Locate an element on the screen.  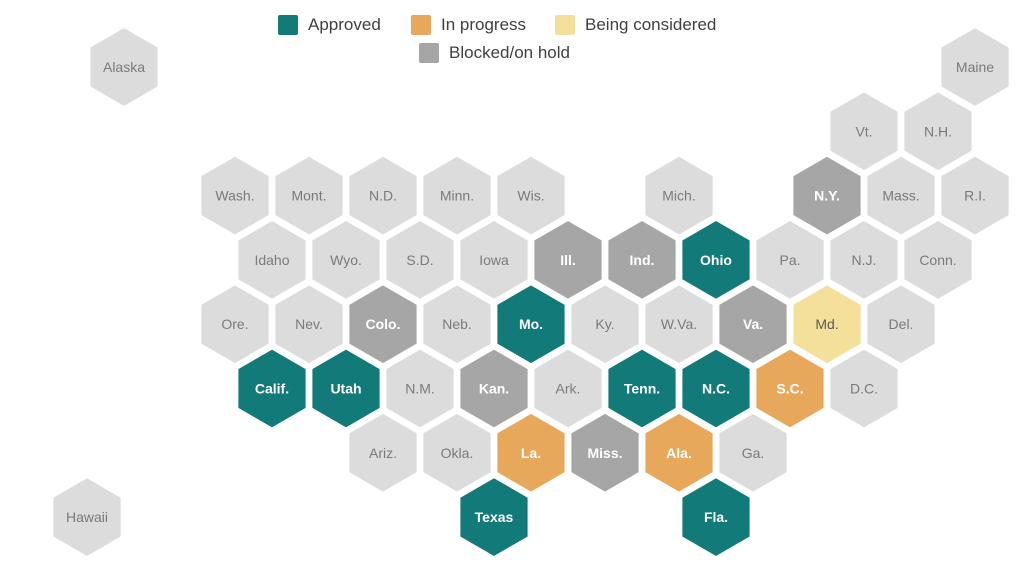
state-tile-n-m: N.M. is located at coordinates (420, 388).